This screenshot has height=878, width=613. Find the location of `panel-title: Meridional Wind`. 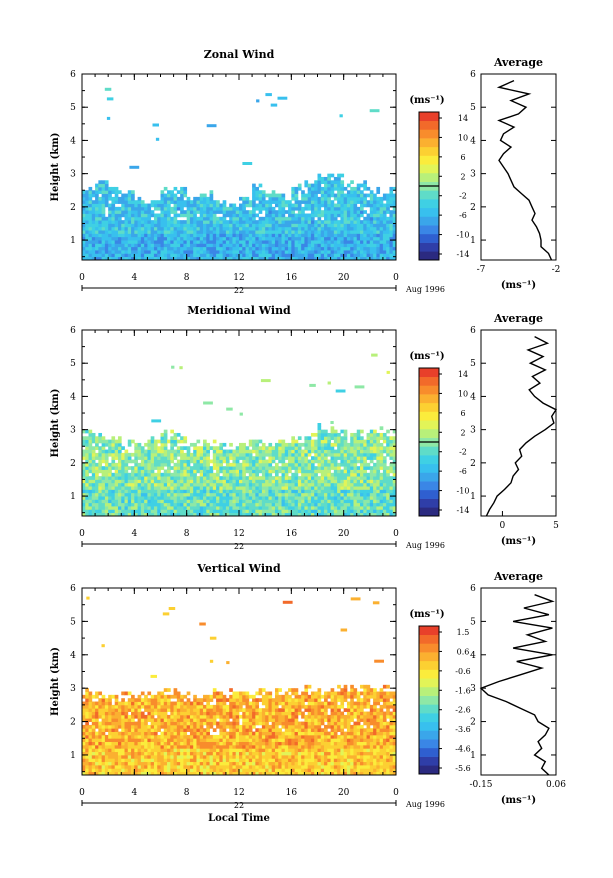

panel-title: Meridional Wind is located at coordinates (239, 310).